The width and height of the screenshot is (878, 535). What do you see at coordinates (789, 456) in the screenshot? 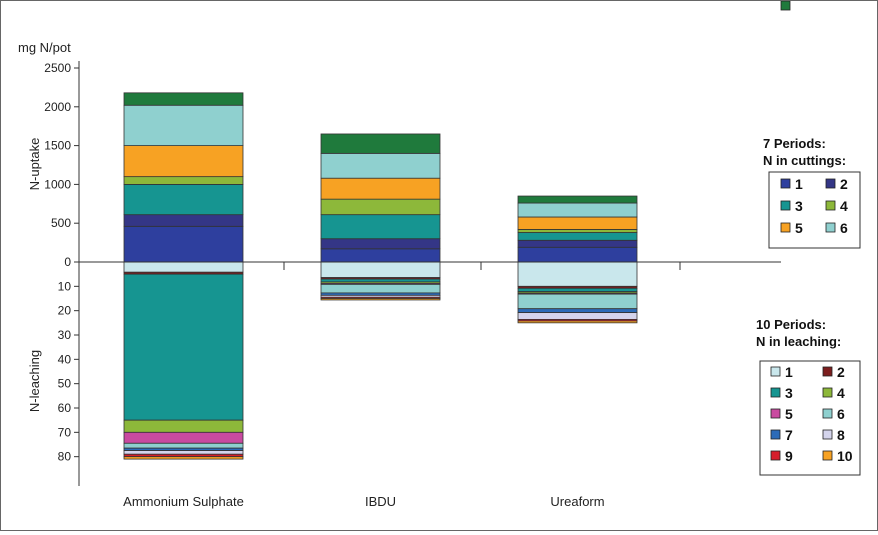
I see `legend-lower-label-9: 9` at bounding box center [789, 456].